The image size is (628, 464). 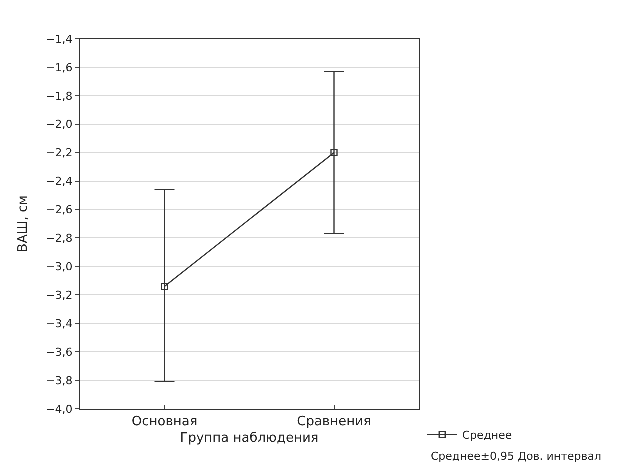 I want to click on y-tick-label: −3,4, so click(x=59, y=323).